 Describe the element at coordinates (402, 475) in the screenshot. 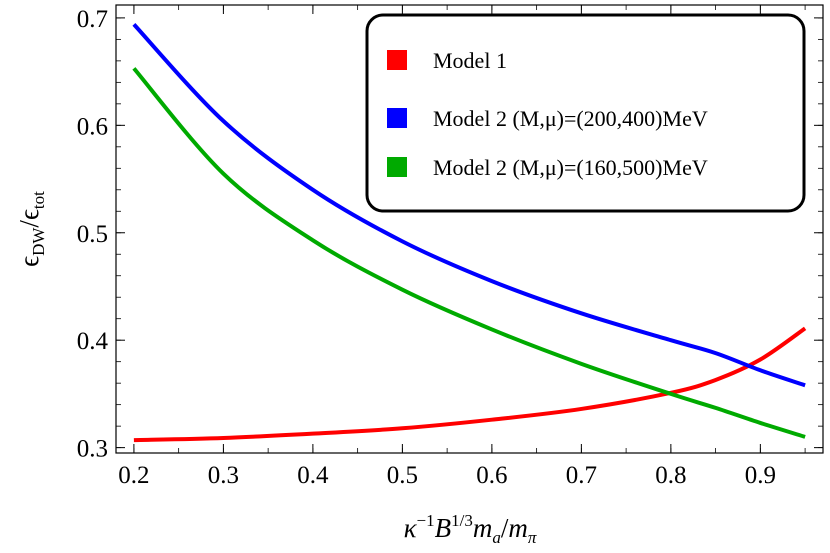

I see `x-tick-label: 0.5` at that location.